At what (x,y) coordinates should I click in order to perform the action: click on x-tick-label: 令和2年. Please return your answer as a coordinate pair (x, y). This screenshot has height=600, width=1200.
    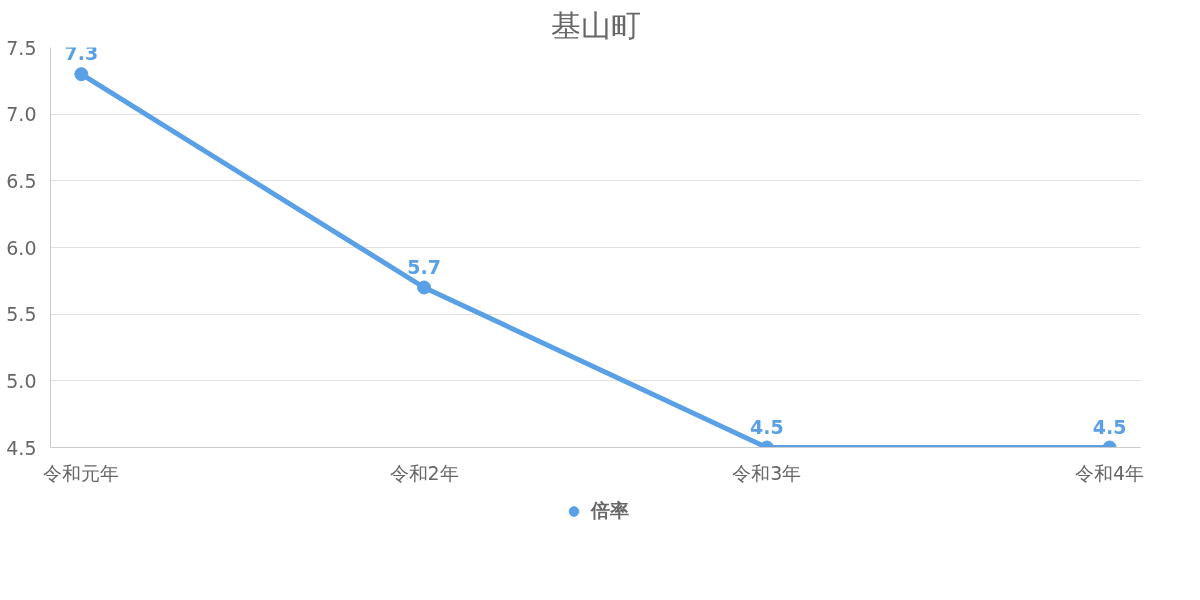
    Looking at the image, I should click on (424, 472).